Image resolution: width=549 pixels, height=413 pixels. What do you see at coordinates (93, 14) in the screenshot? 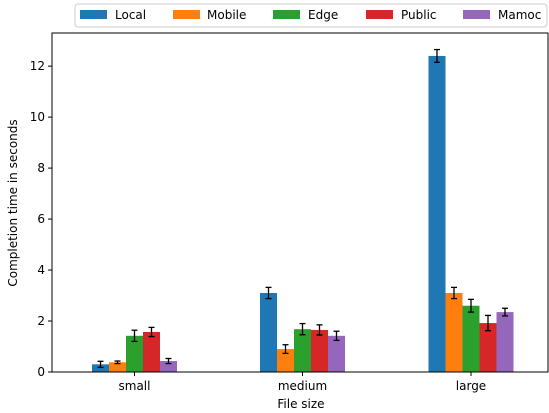
I see `legend-swatch-local` at bounding box center [93, 14].